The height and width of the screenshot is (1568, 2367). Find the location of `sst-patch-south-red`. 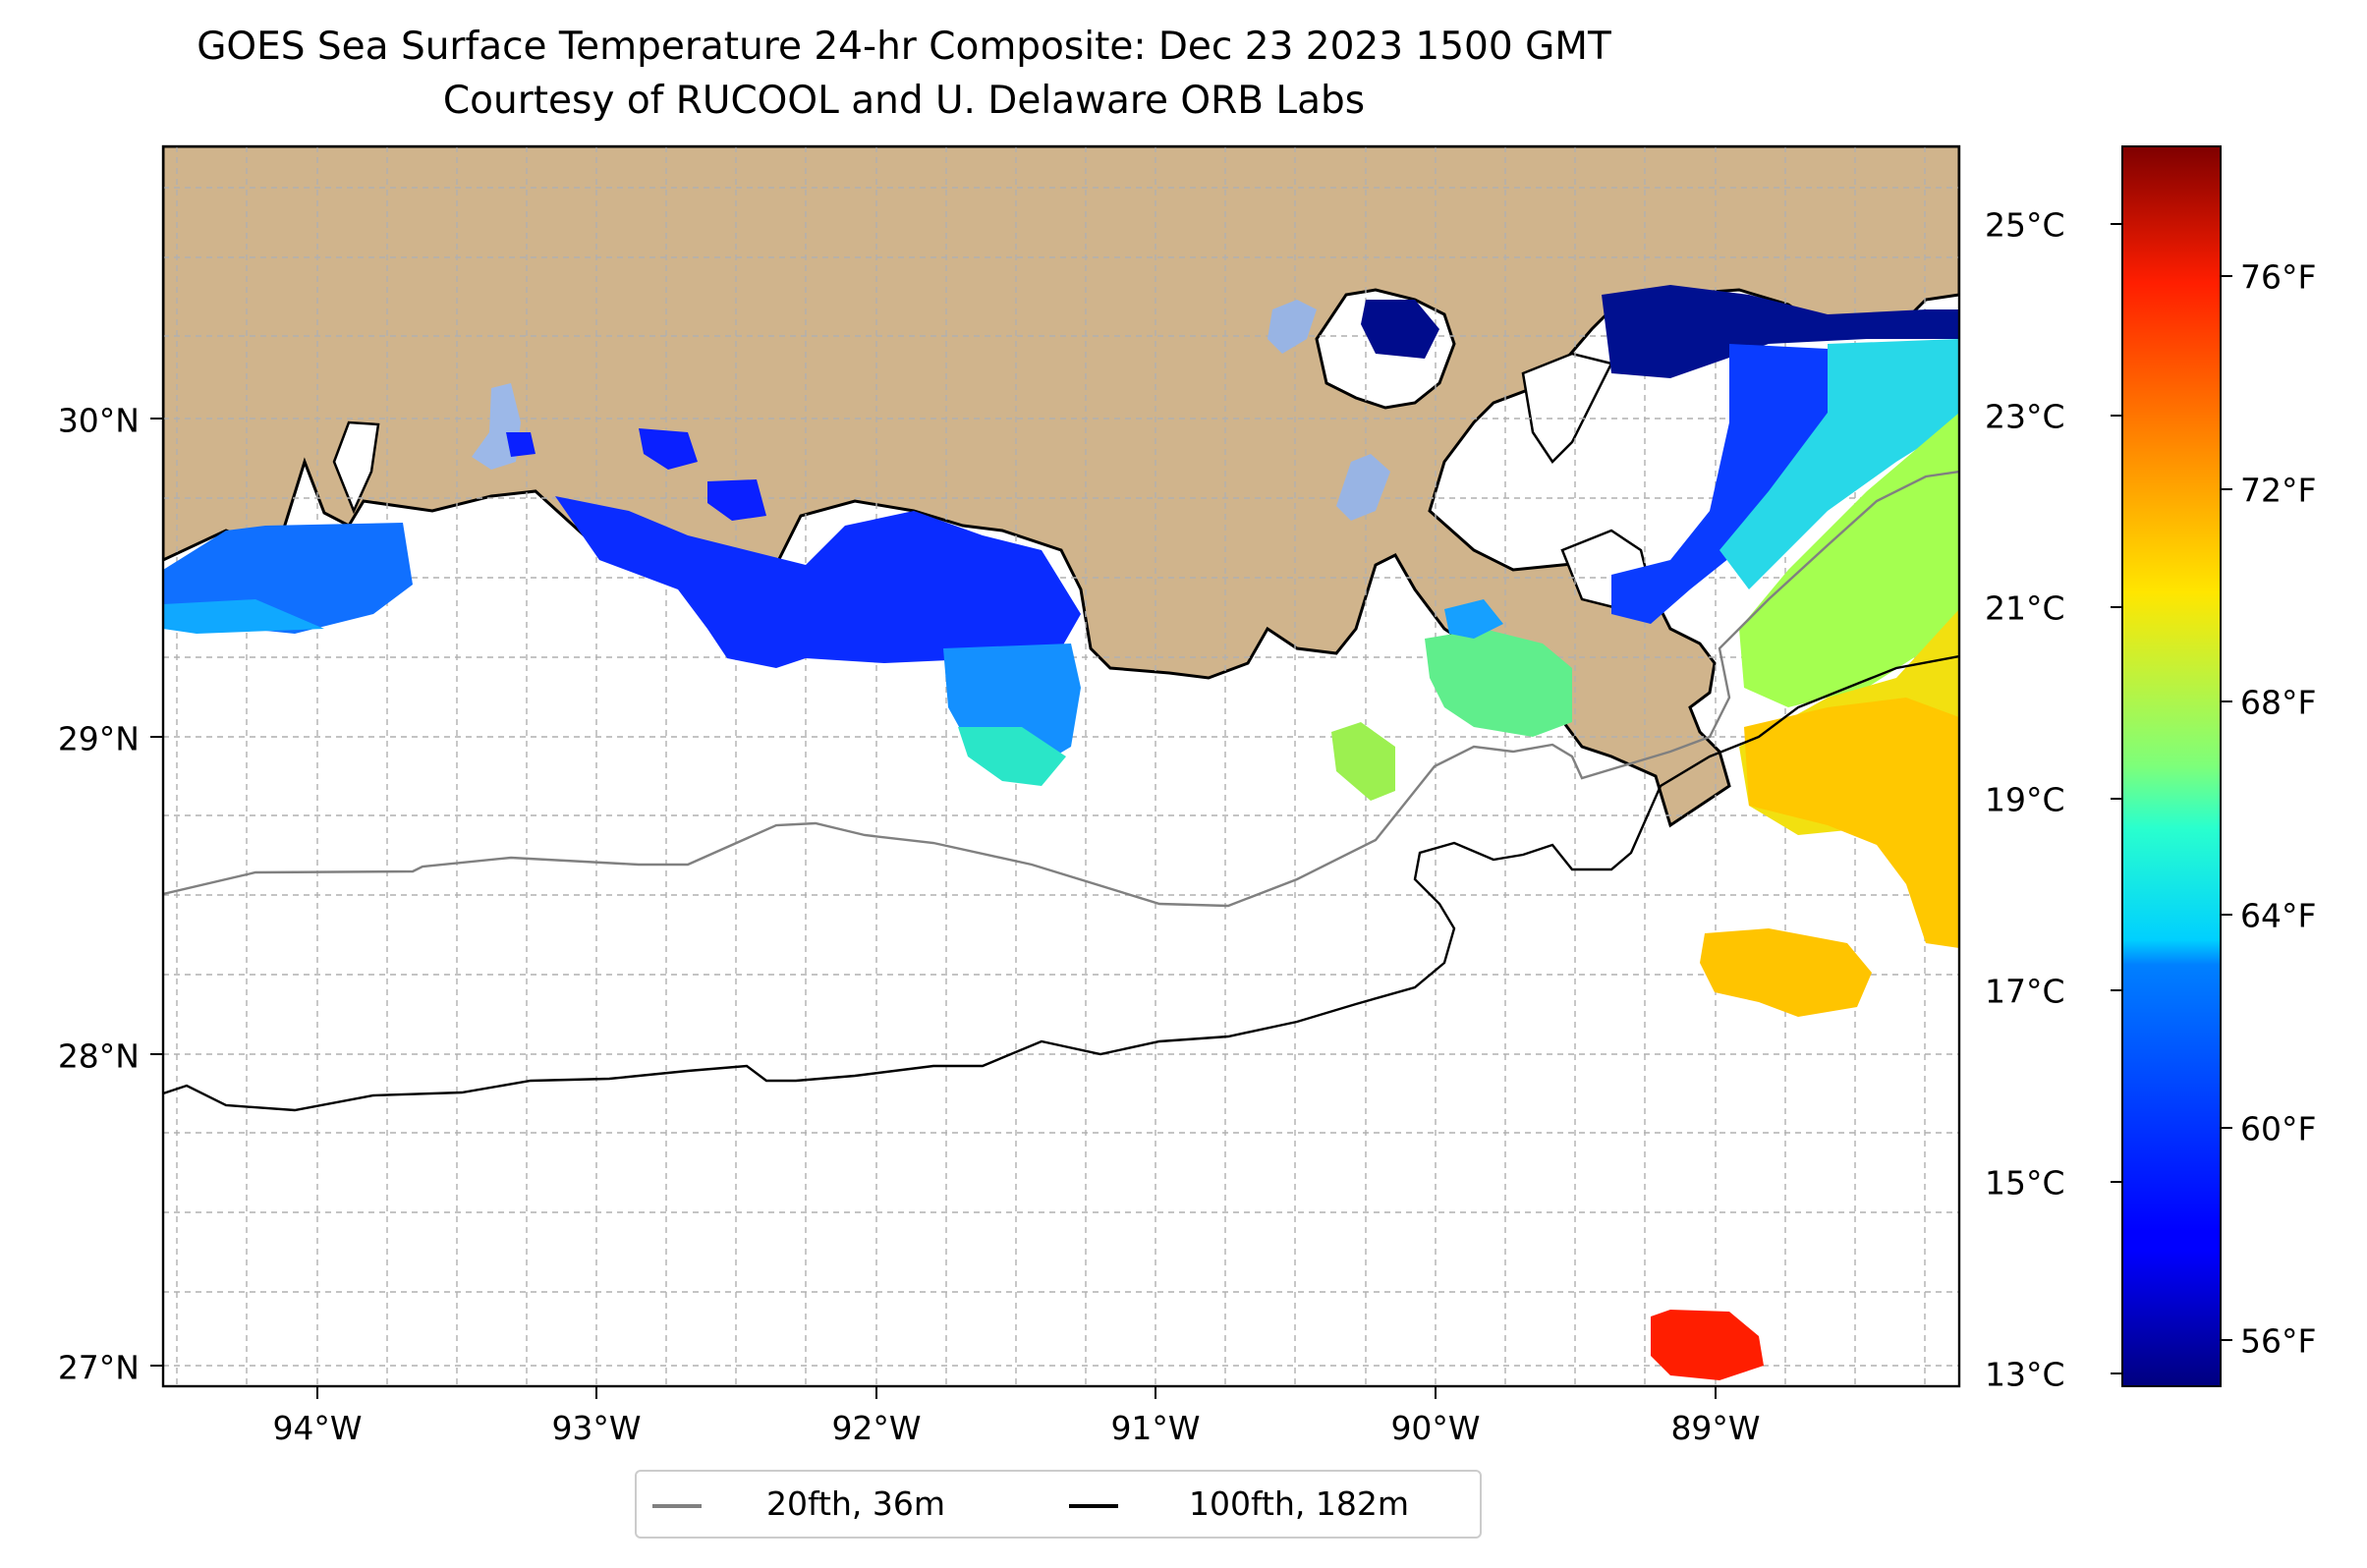

sst-patch-south-red is located at coordinates (1708, 1345).